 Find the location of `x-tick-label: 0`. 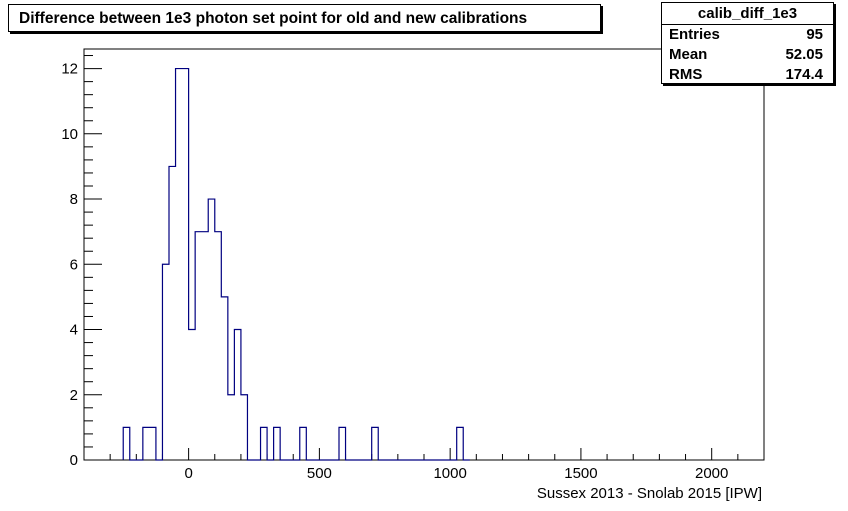

x-tick-label: 0 is located at coordinates (188, 473).